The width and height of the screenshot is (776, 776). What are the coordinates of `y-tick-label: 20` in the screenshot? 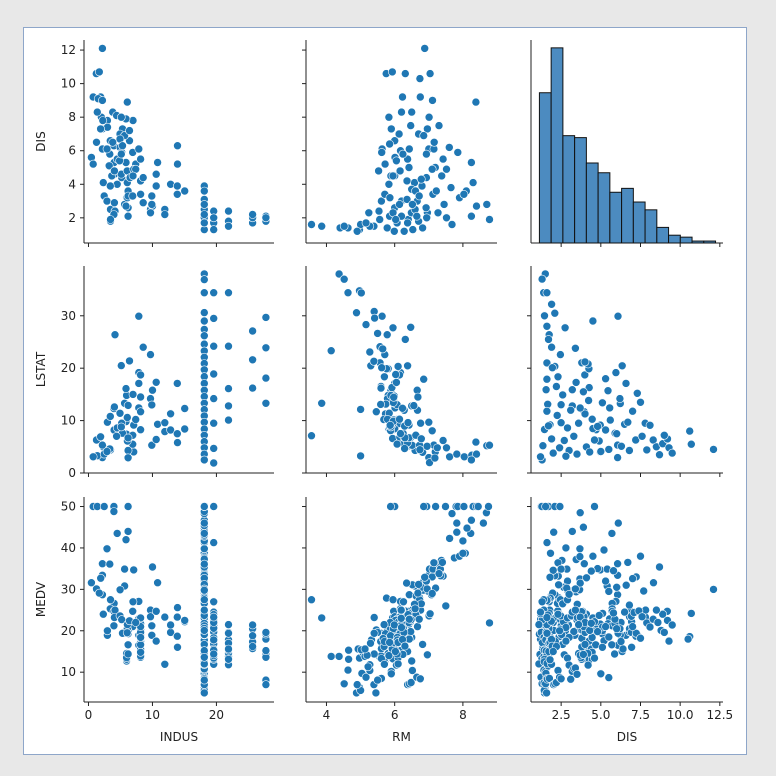 It's located at (68, 368).